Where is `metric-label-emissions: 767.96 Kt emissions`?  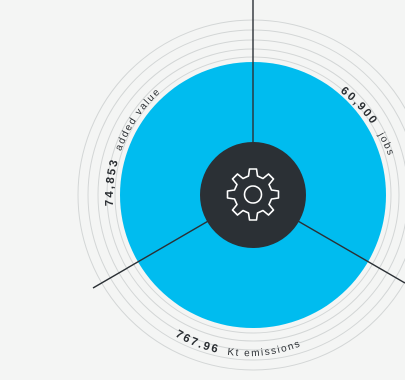 metric-label-emissions: 767.96 Kt emissions is located at coordinates (237, 343).